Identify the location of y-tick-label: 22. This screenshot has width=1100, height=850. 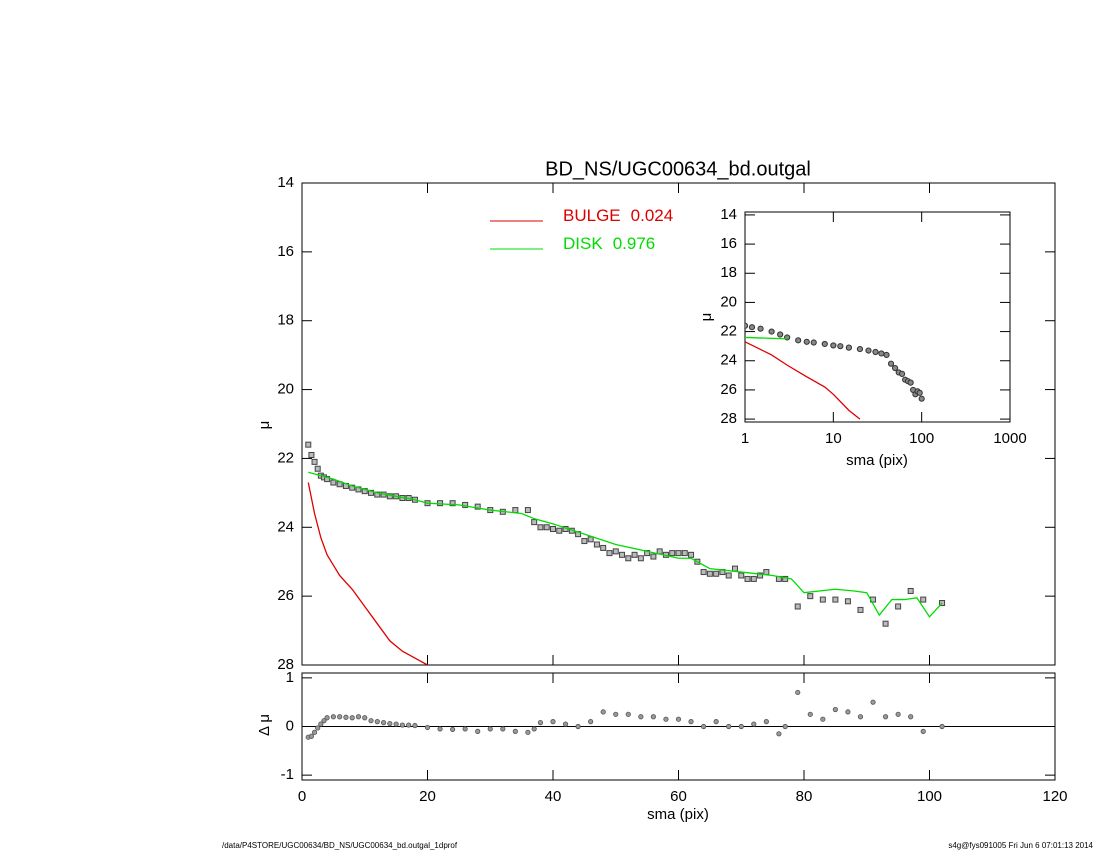
(728, 331).